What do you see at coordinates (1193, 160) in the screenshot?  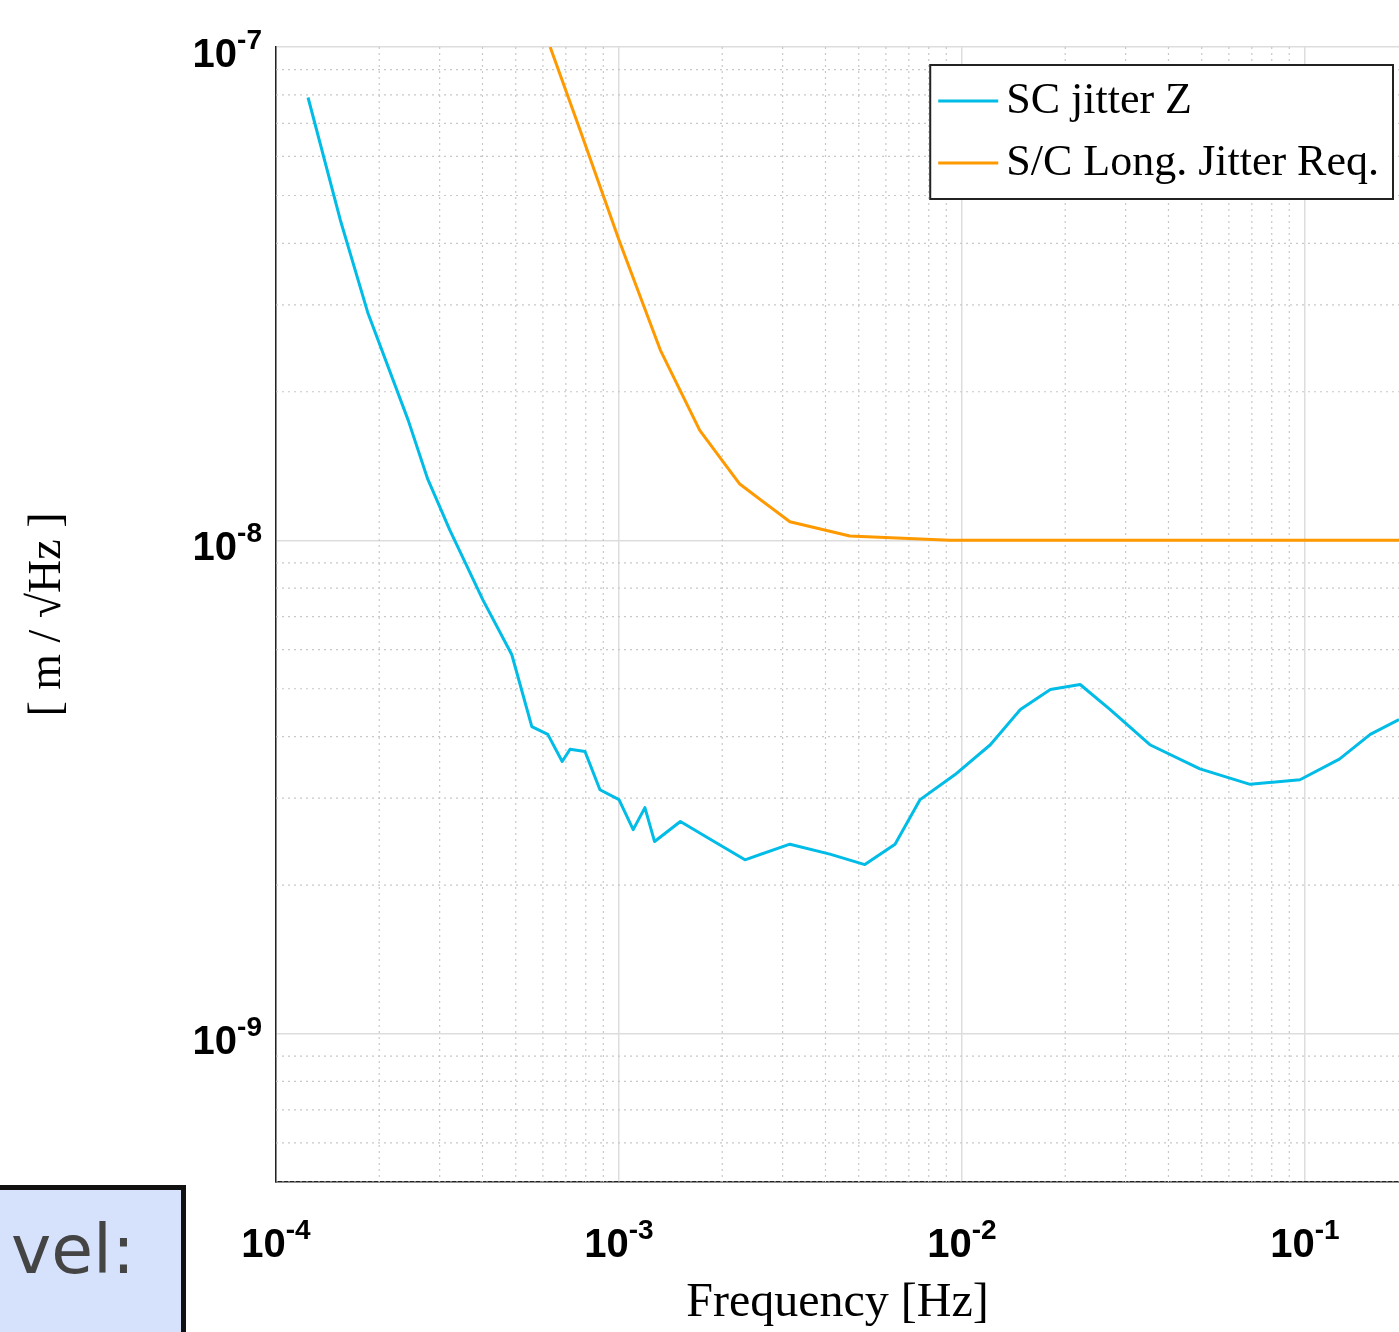 I see `legend-label: S/C Long. Jitter Req.` at bounding box center [1193, 160].